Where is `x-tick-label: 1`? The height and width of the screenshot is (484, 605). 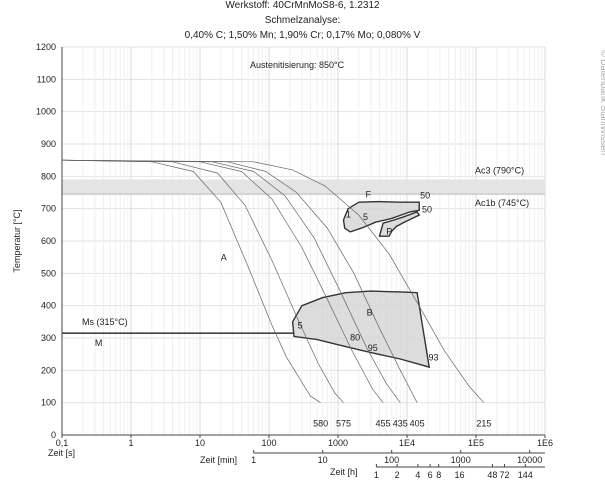 x-tick-label: 1 is located at coordinates (130, 443).